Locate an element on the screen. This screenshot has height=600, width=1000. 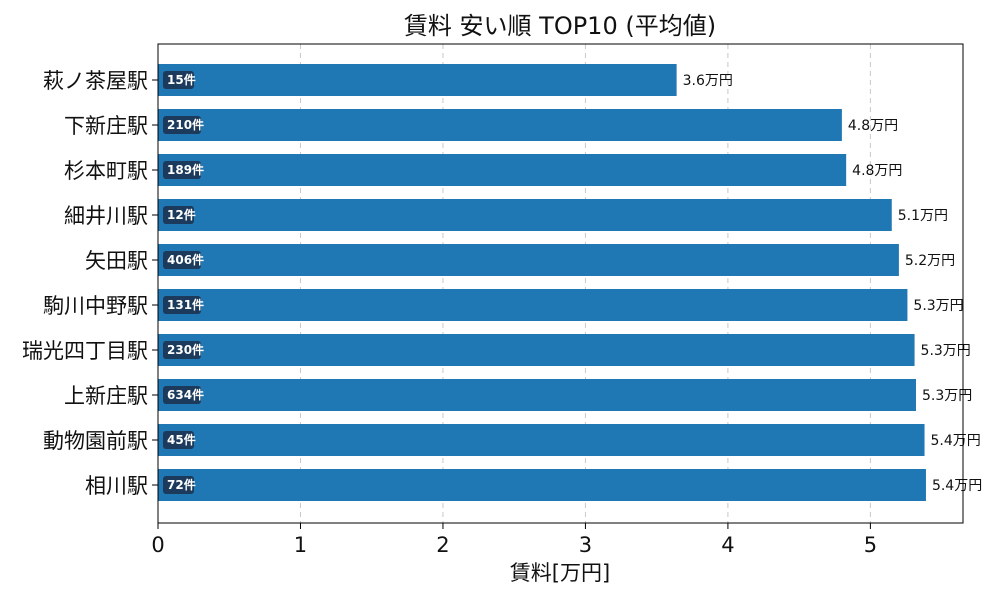
count-label: 15件 is located at coordinates (181, 79).